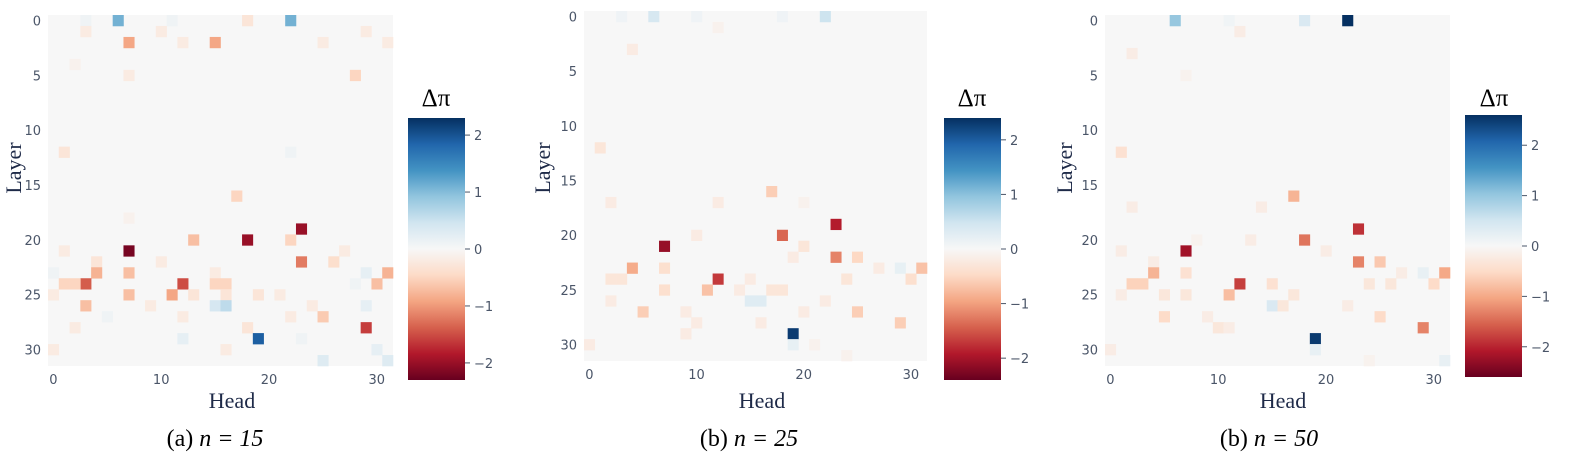 Image resolution: width=1578 pixels, height=466 pixels. What do you see at coordinates (483, 364) in the screenshot?
I see `colorbar-tick-label: −2` at bounding box center [483, 364].